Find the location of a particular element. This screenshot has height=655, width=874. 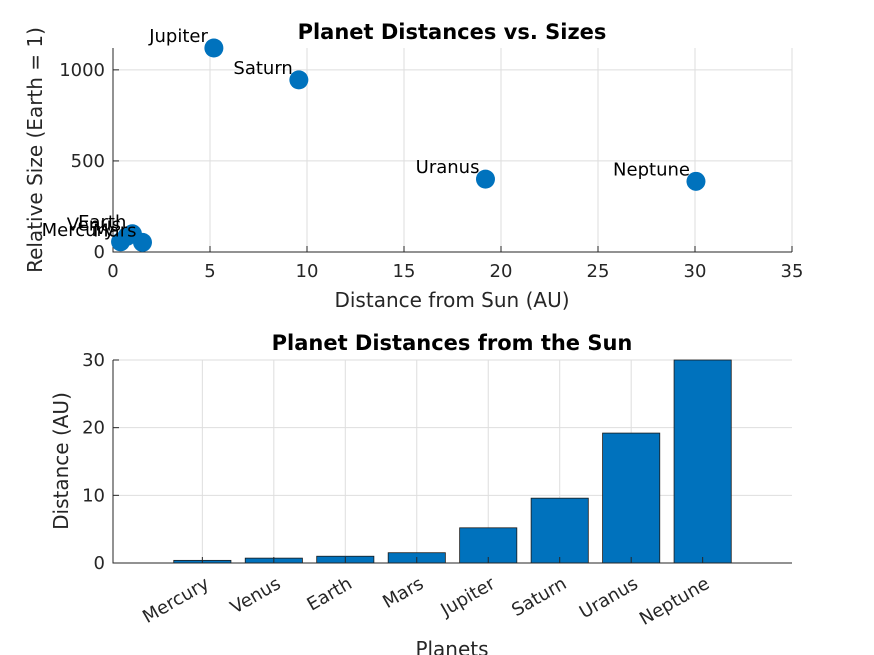

bar-x-tick-label: Saturn is located at coordinates (539, 597).